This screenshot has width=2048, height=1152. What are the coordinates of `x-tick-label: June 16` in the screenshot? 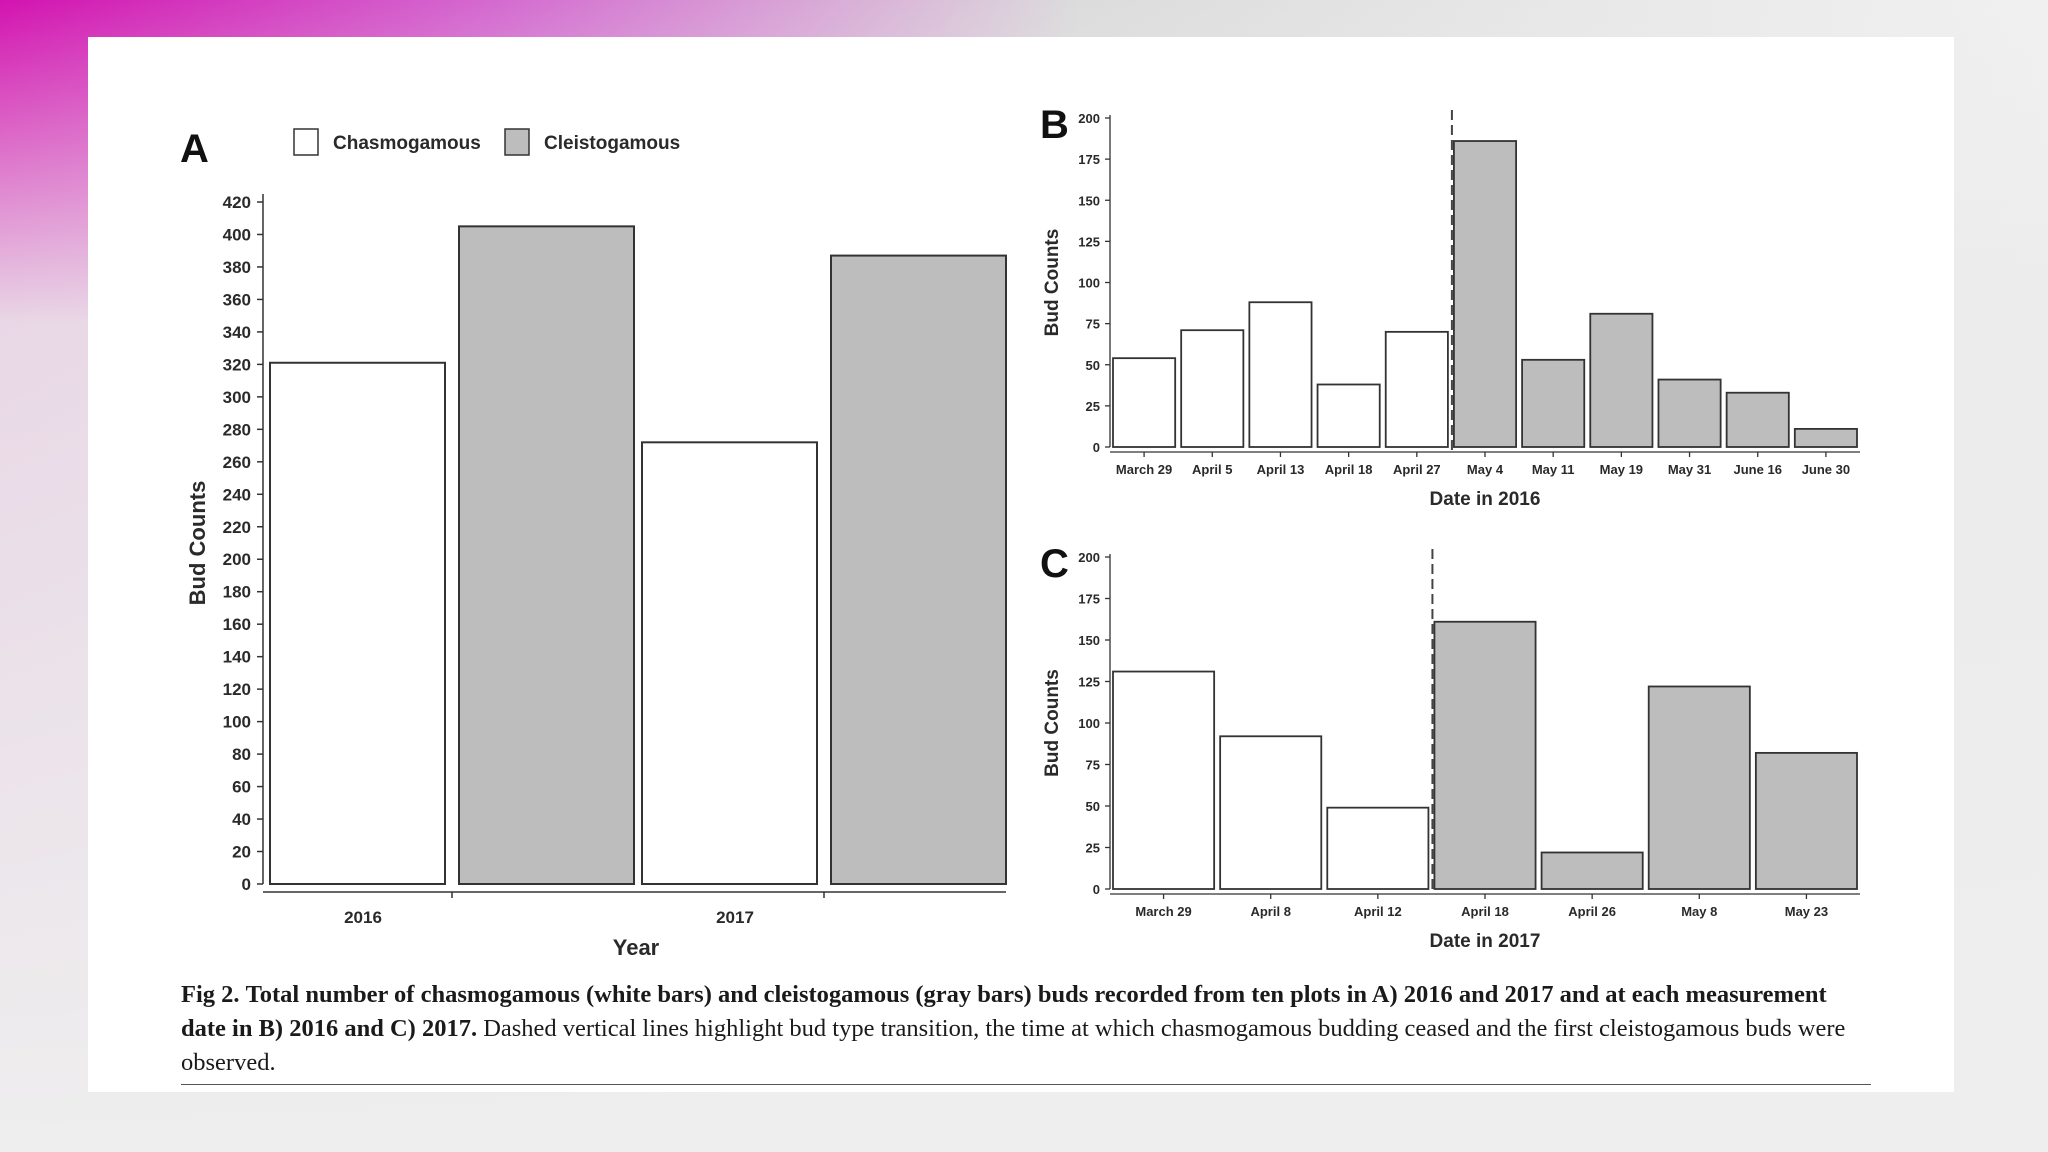 It's located at (1758, 469).